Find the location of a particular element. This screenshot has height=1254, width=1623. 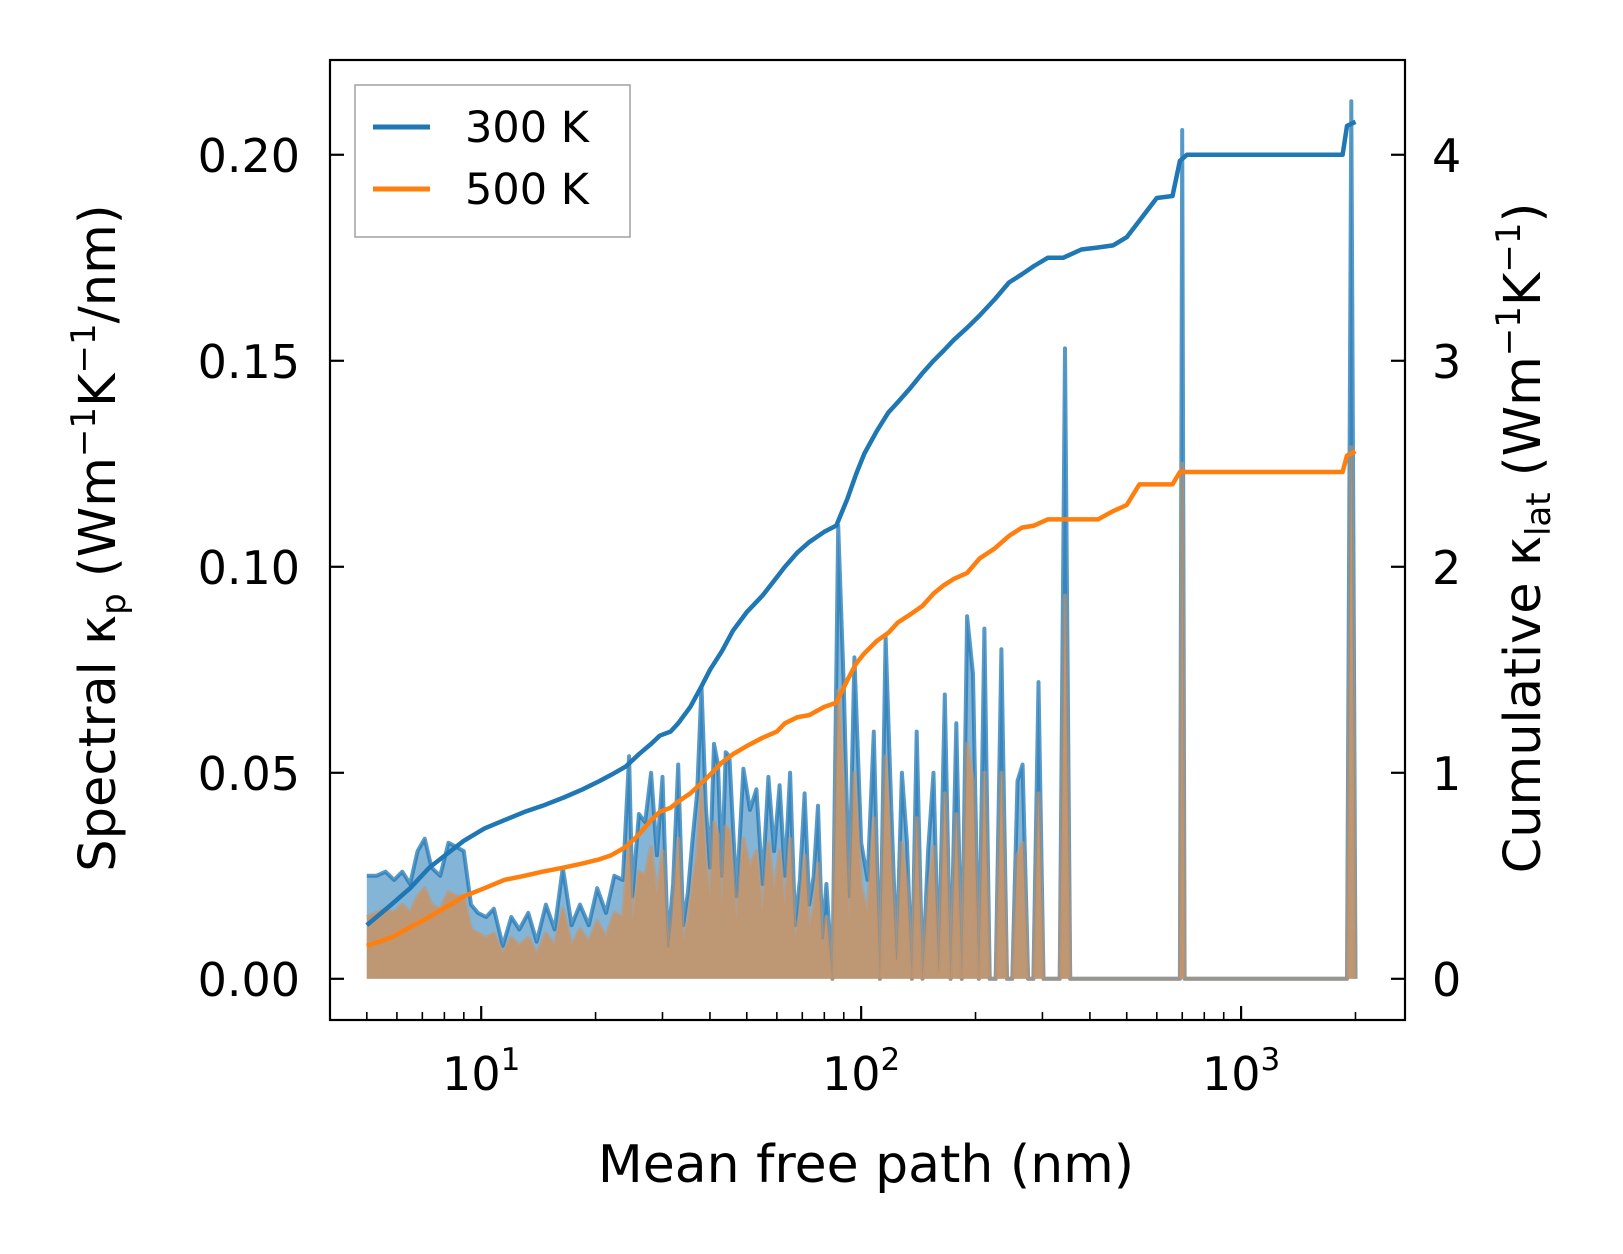

x-tick-label: 10² is located at coordinates (861, 1071).